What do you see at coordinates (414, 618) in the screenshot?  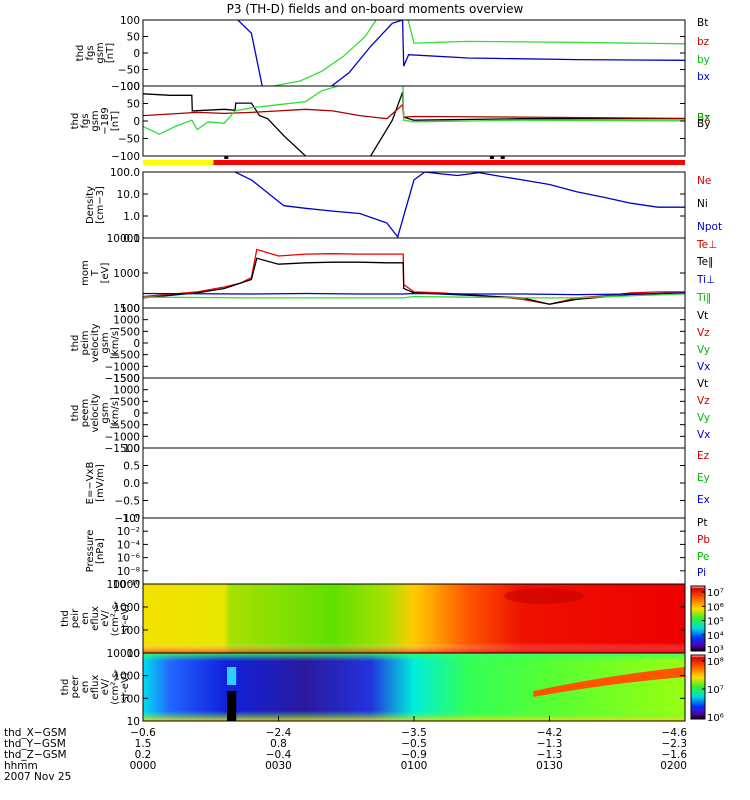 I see `heatmap-peir_eflux` at bounding box center [414, 618].